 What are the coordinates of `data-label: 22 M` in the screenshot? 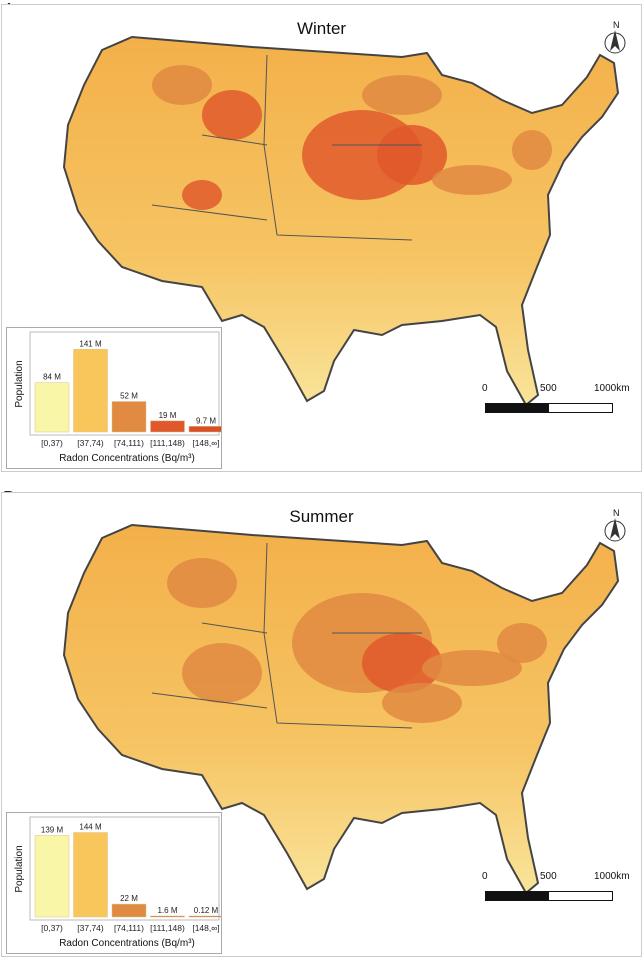 It's located at (129, 898).